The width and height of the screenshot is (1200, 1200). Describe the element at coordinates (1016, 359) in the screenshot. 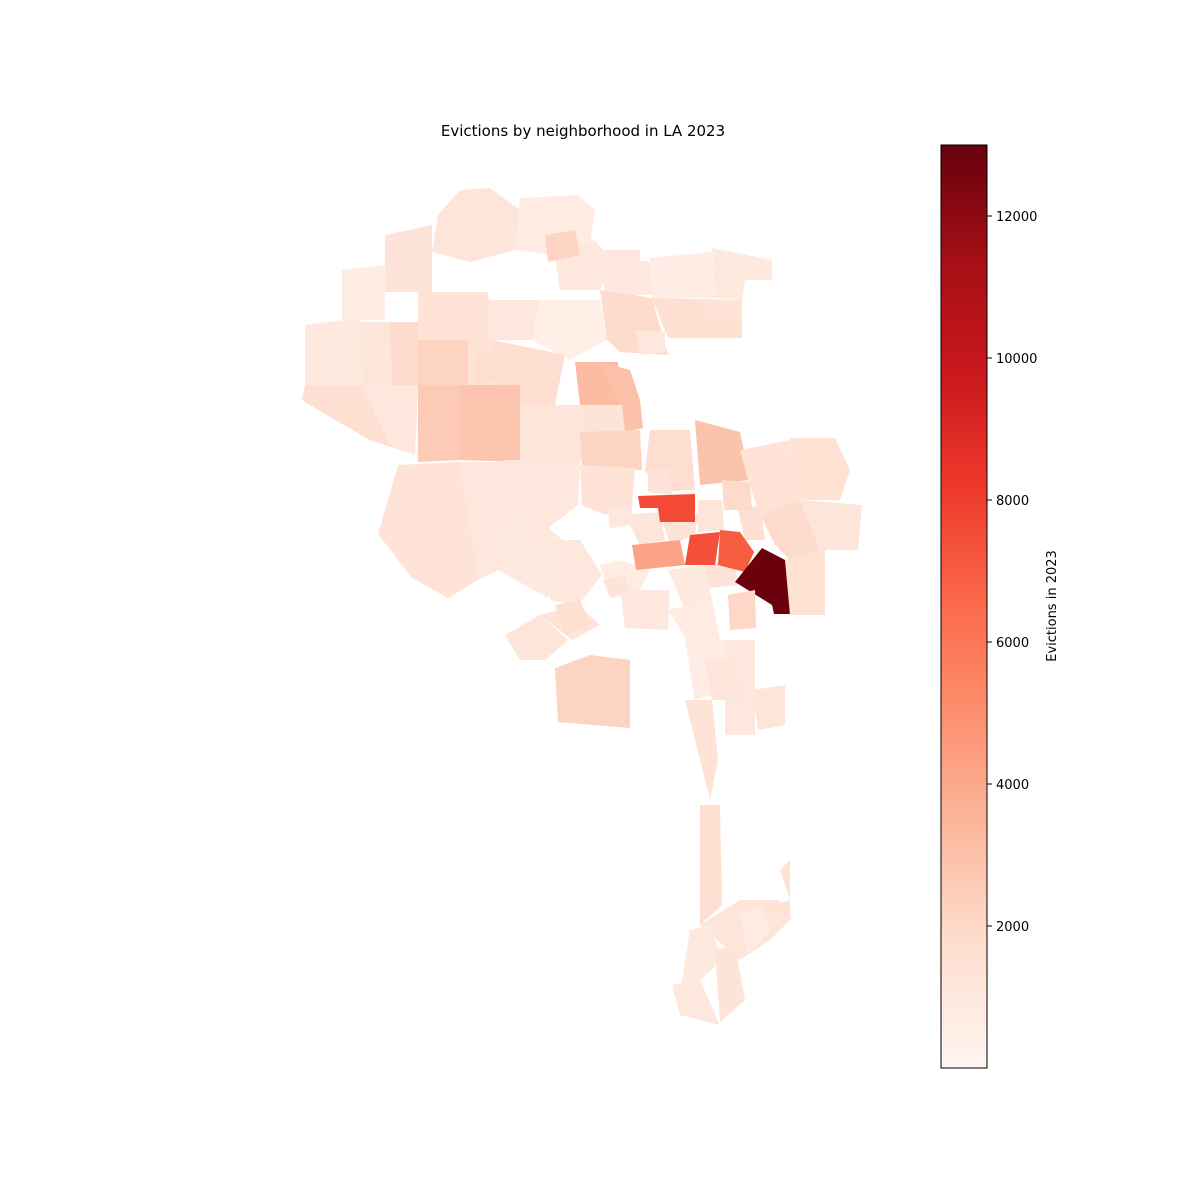

I see `colorbar-tick-label: 10000` at that location.